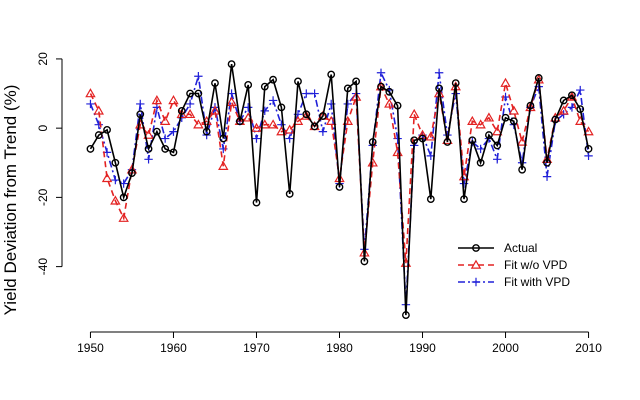 The width and height of the screenshot is (640, 400). Describe the element at coordinates (536, 265) in the screenshot. I see `legend-label: Fit w/o VPD` at that location.